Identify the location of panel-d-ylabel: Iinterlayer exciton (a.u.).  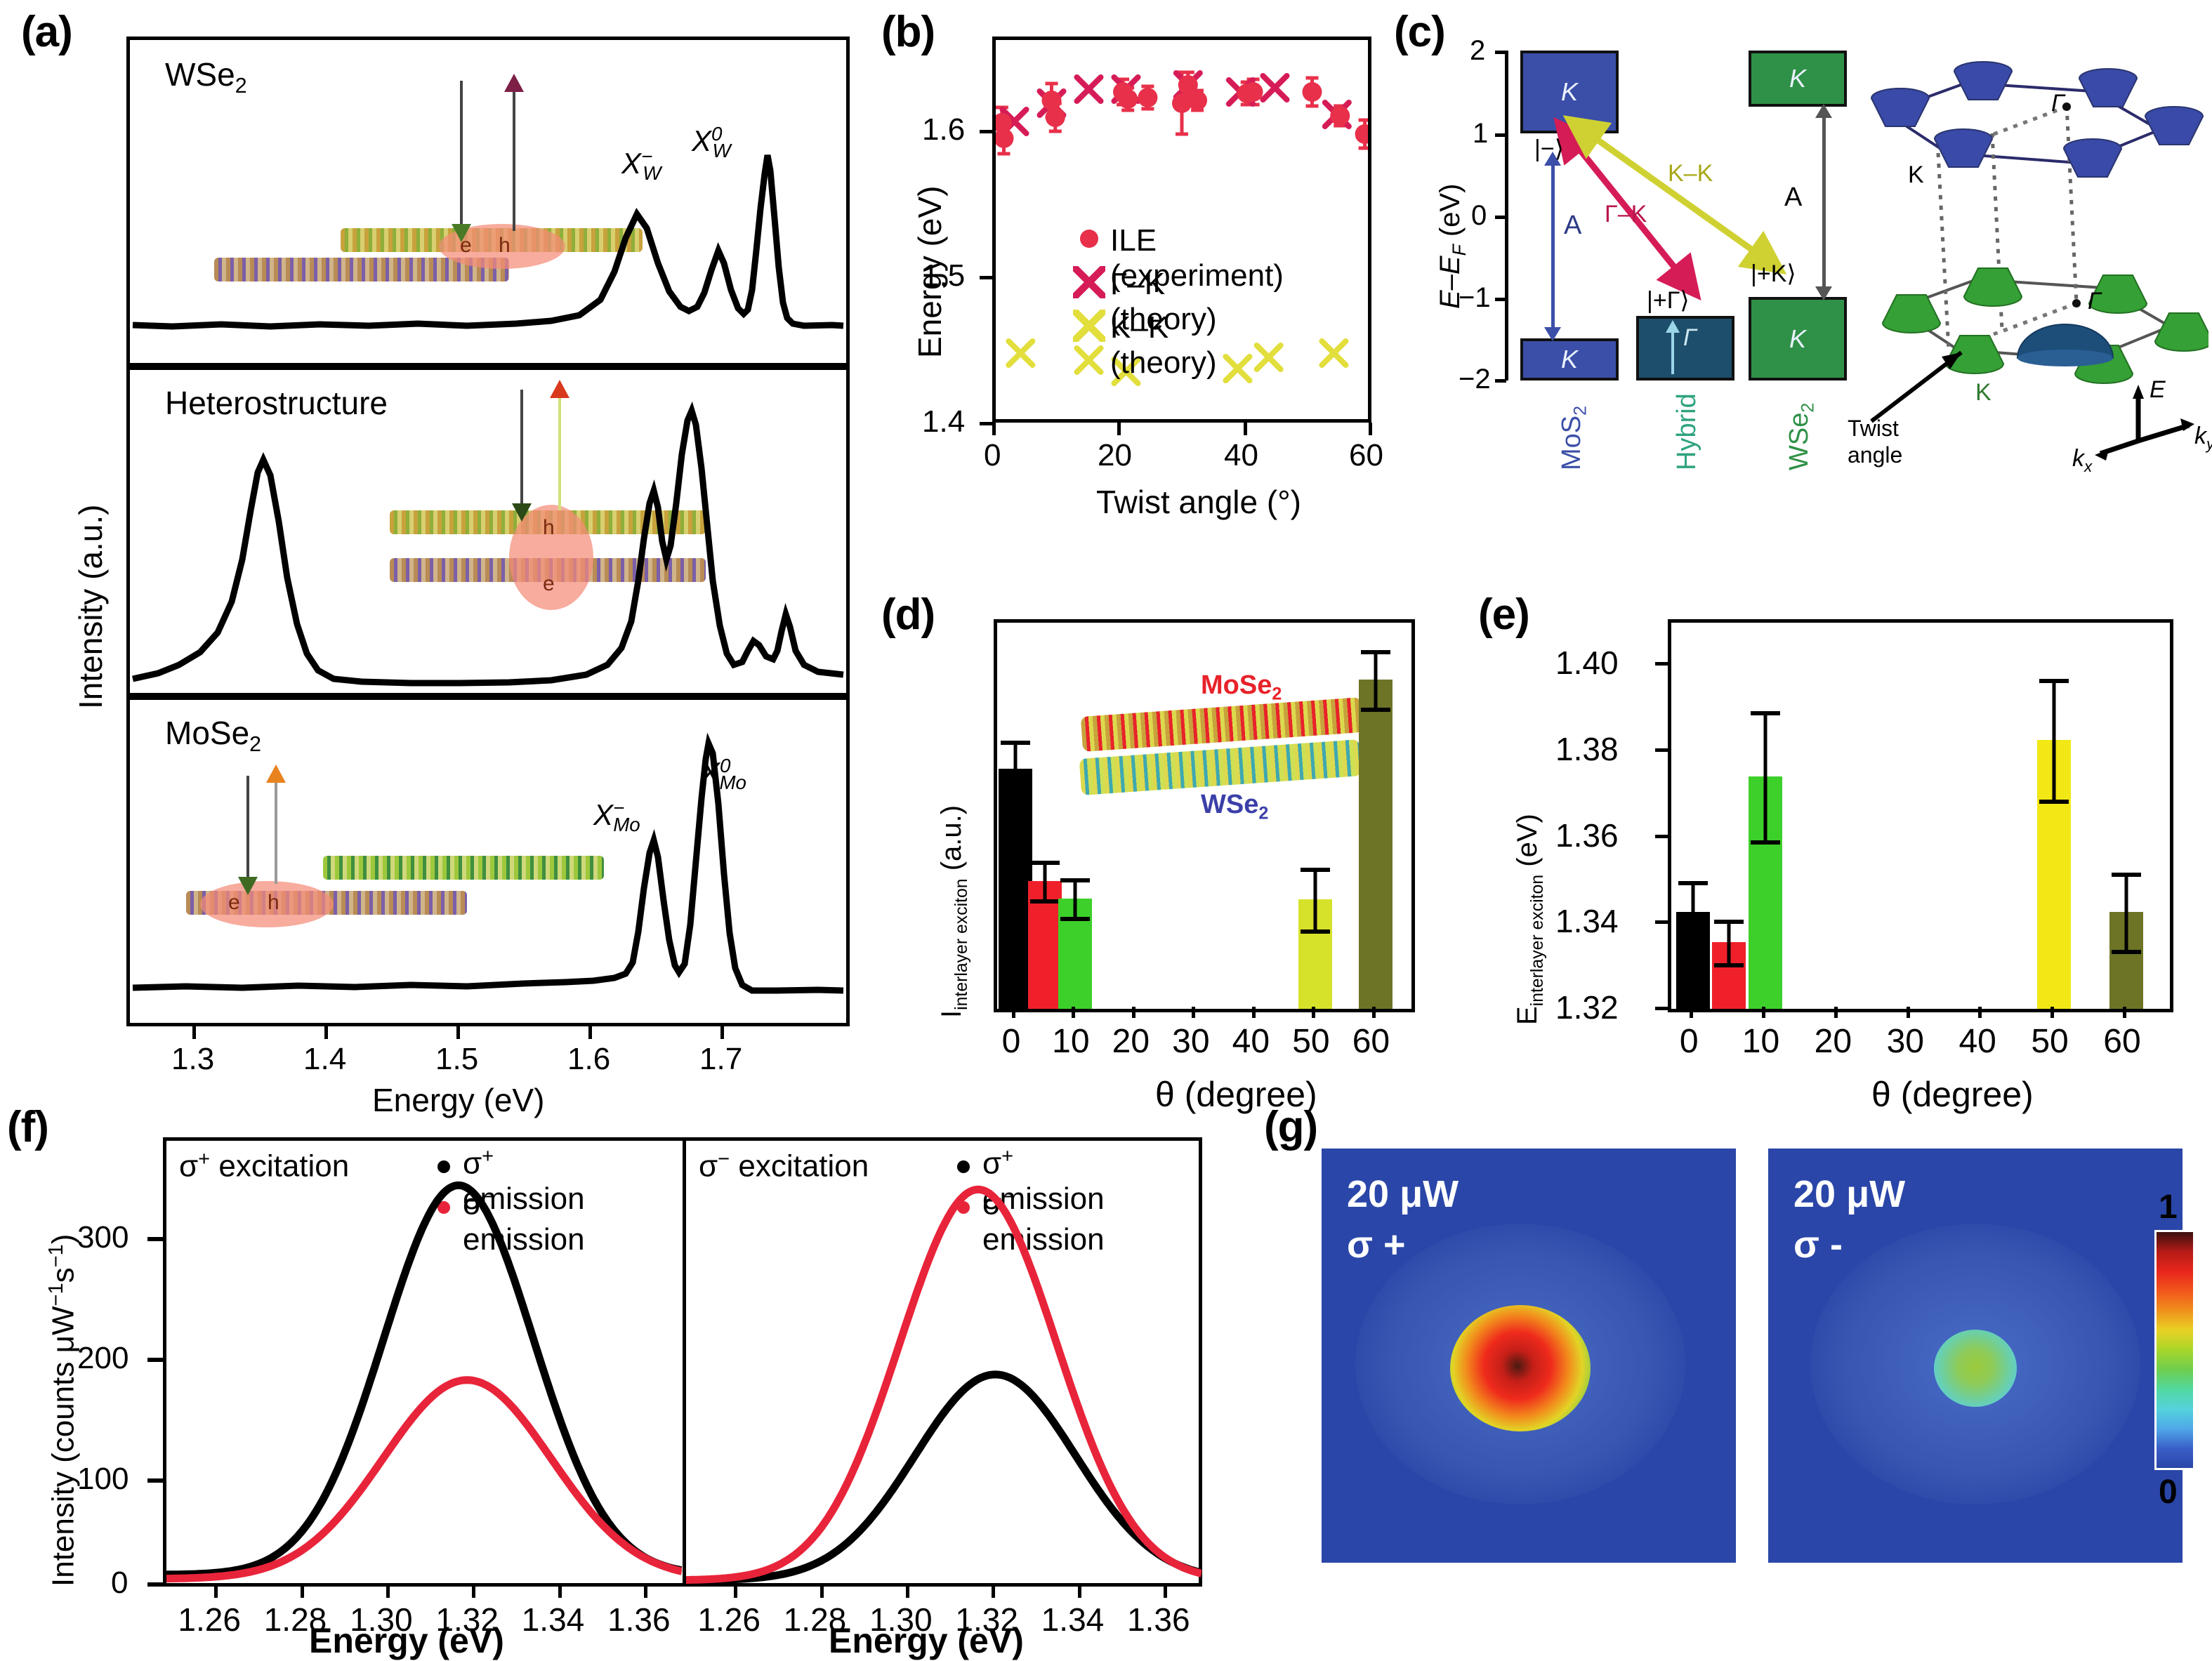
(953, 911).